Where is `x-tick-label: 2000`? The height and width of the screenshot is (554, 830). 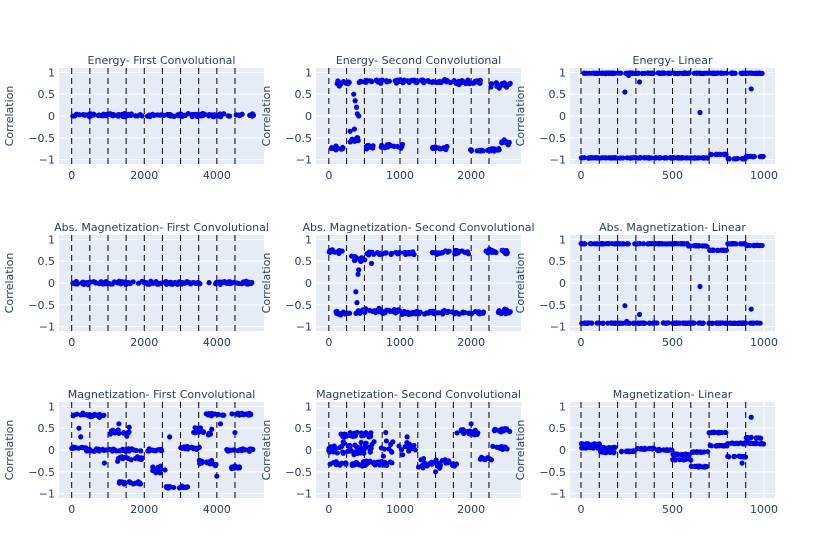 x-tick-label: 2000 is located at coordinates (471, 342).